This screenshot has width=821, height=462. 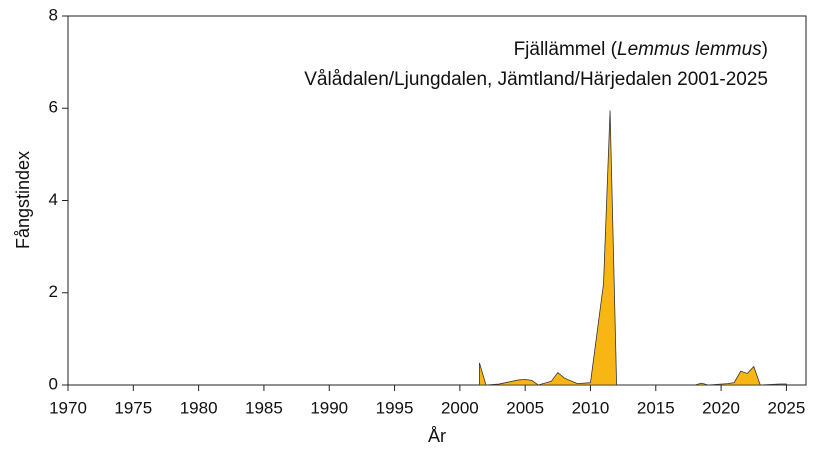 I want to click on y-axis-title: Fångstindex, so click(x=23, y=200).